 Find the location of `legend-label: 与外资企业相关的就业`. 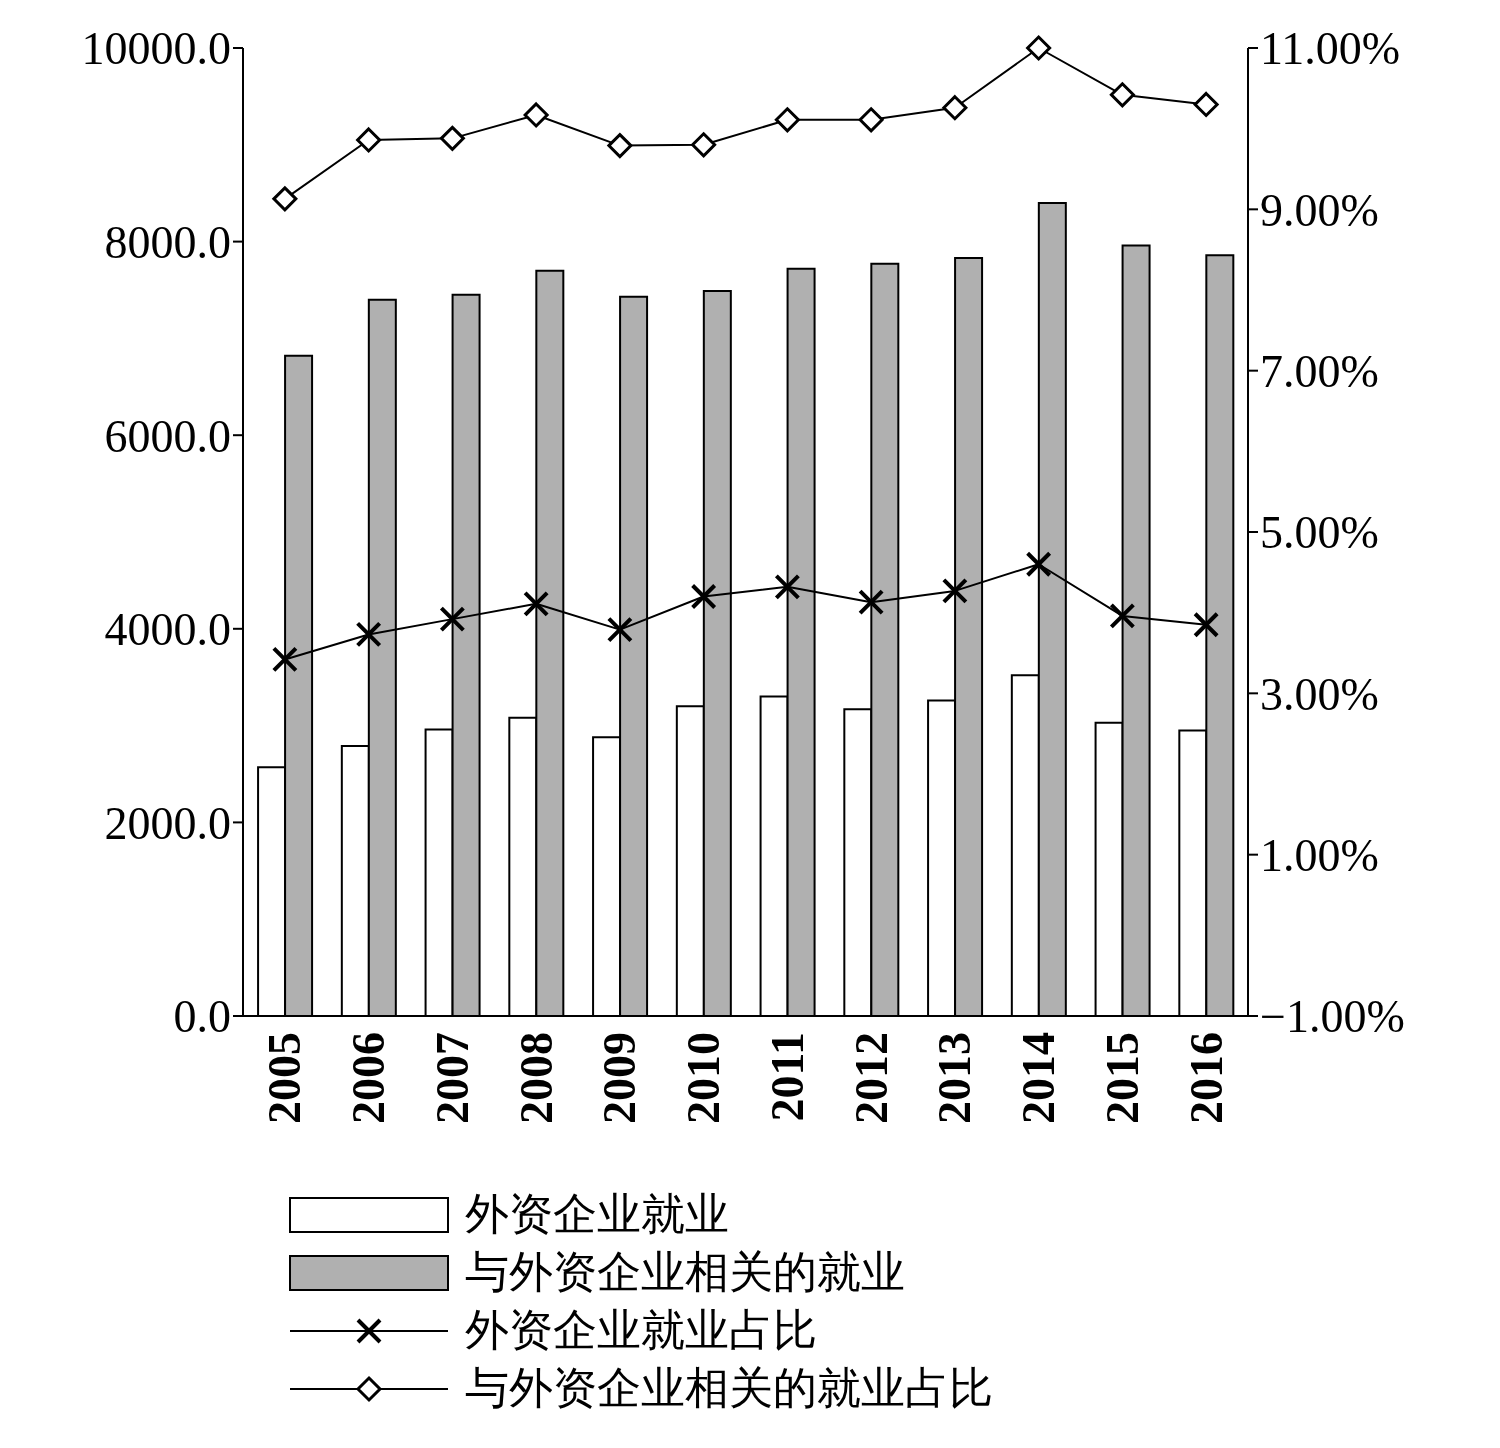

legend-label: 与外资企业相关的就业 is located at coordinates (685, 1273).